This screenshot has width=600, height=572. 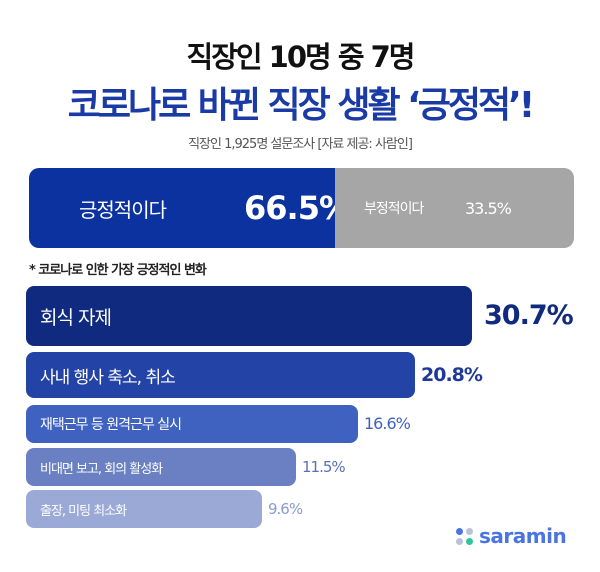 I want to click on section-note: * 코로나로 인한 가장 긍정적인 변화, so click(x=118, y=270).